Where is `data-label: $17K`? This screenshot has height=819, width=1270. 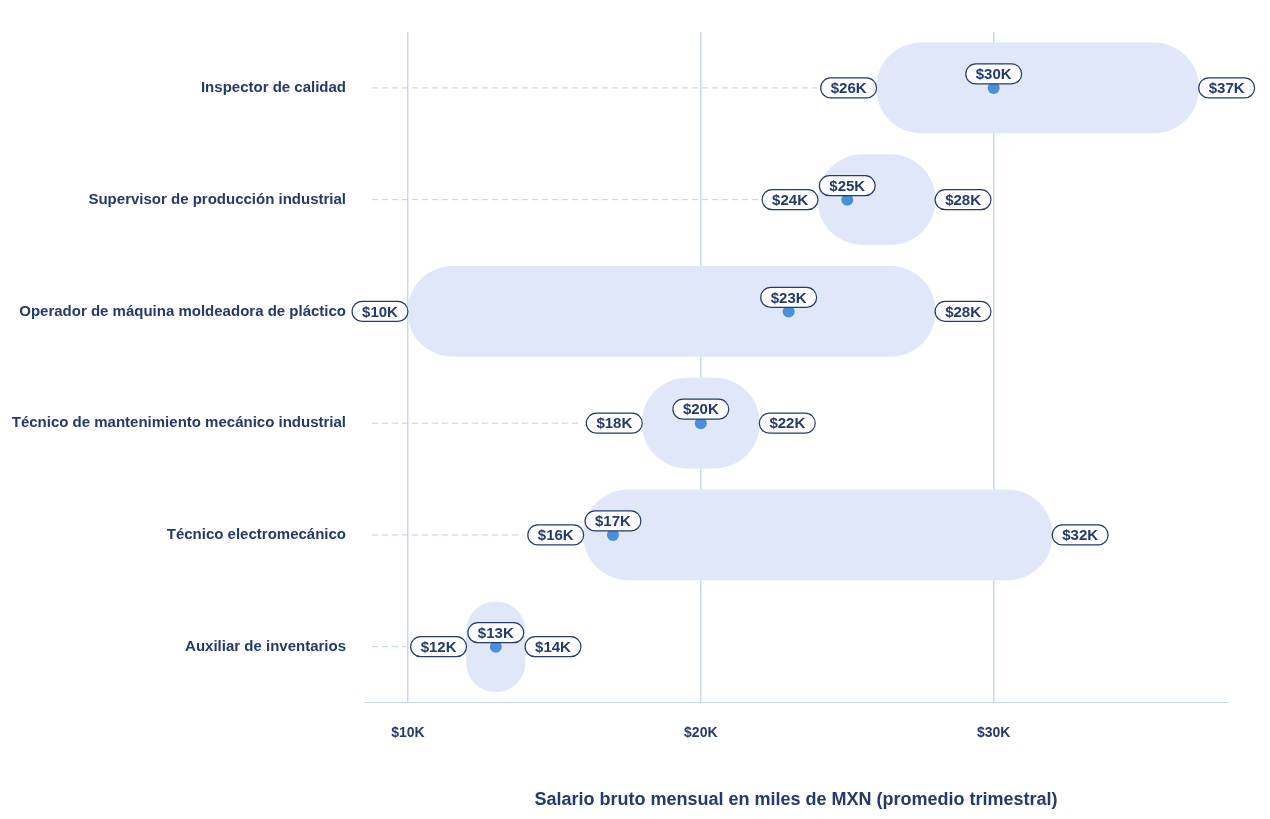
data-label: $17K is located at coordinates (613, 521).